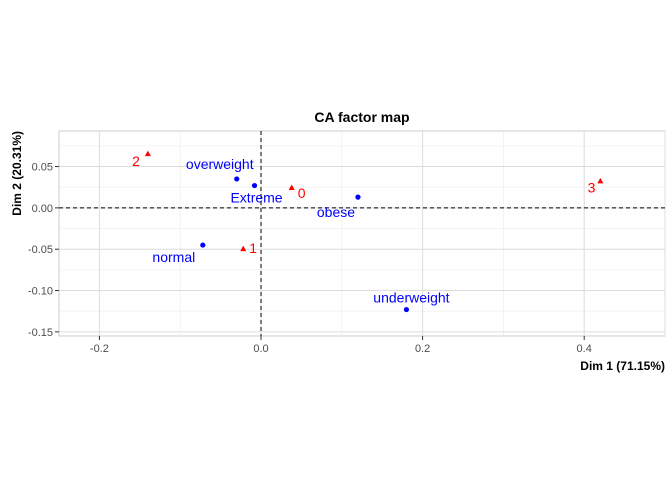  Describe the element at coordinates (40, 250) in the screenshot. I see `y-tick-label: -0.05` at that location.